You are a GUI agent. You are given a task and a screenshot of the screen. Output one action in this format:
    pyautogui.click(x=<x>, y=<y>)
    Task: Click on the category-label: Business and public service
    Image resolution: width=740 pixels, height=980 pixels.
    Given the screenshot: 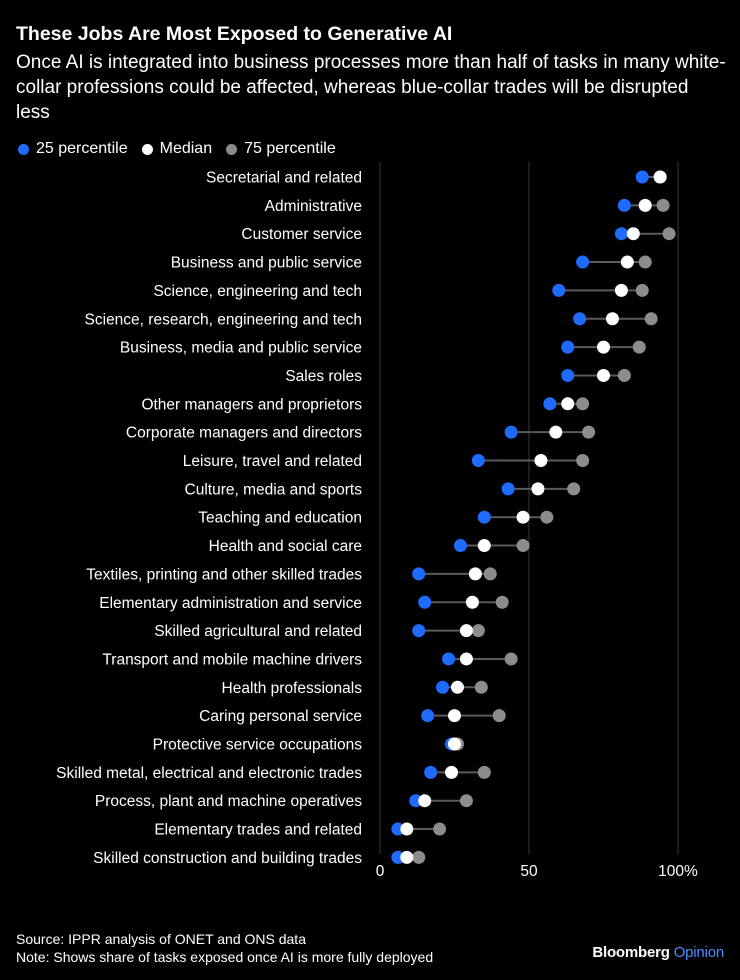 What is the action you would take?
    pyautogui.click(x=266, y=263)
    